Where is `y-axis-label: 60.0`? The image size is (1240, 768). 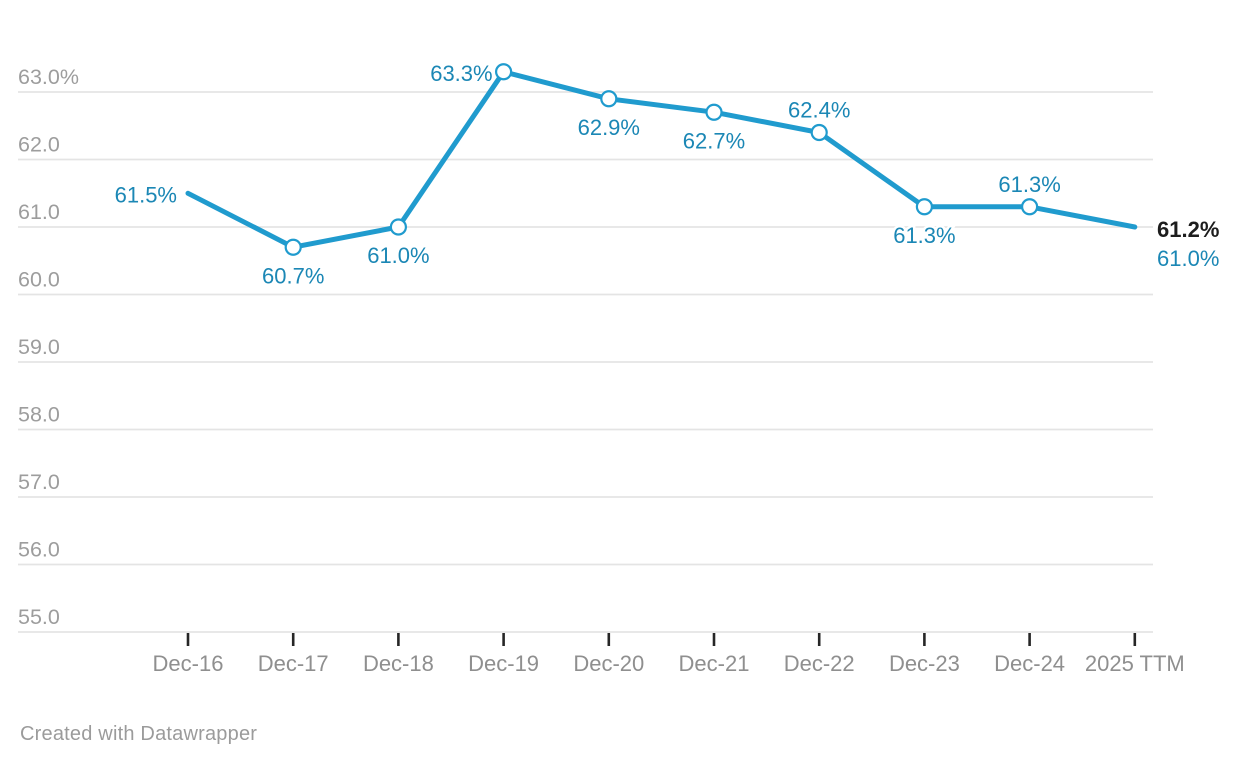
y-axis-label: 60.0 is located at coordinates (39, 280).